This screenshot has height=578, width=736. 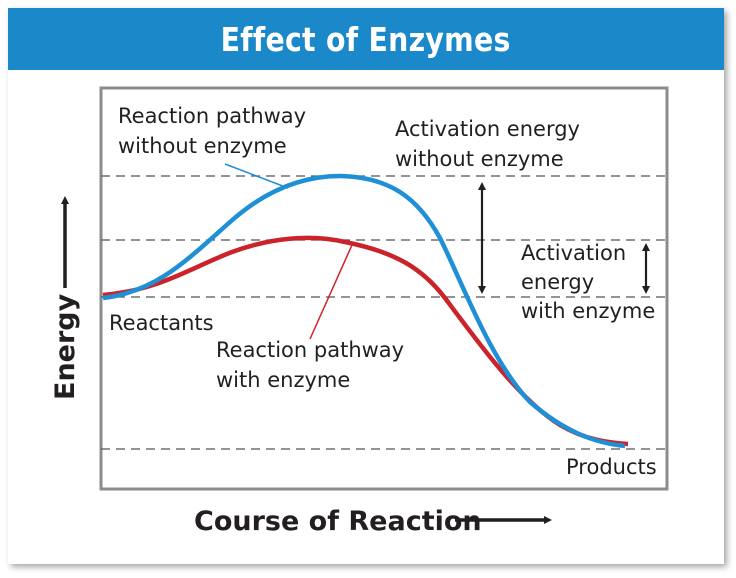 I want to click on label-pathway-without-enzyme: Reaction pathway without enzyme, so click(x=215, y=131).